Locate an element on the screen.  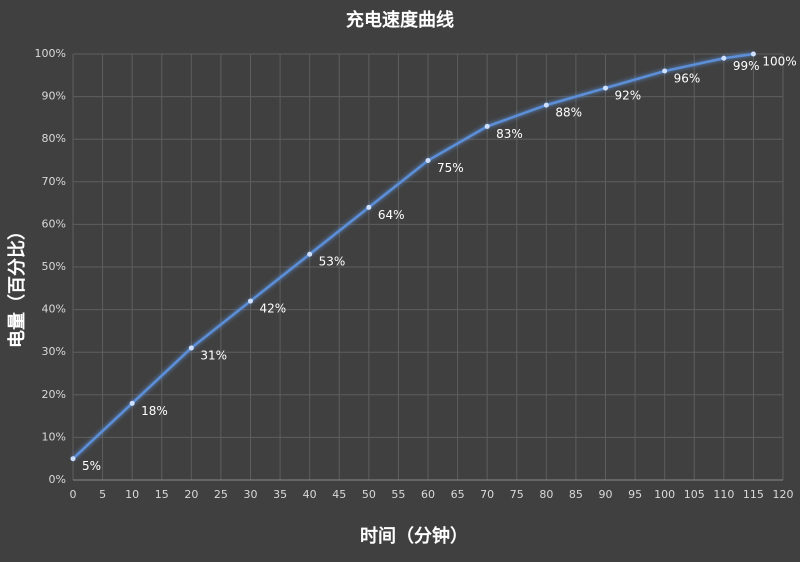
x-tick-label: 105 is located at coordinates (694, 494).